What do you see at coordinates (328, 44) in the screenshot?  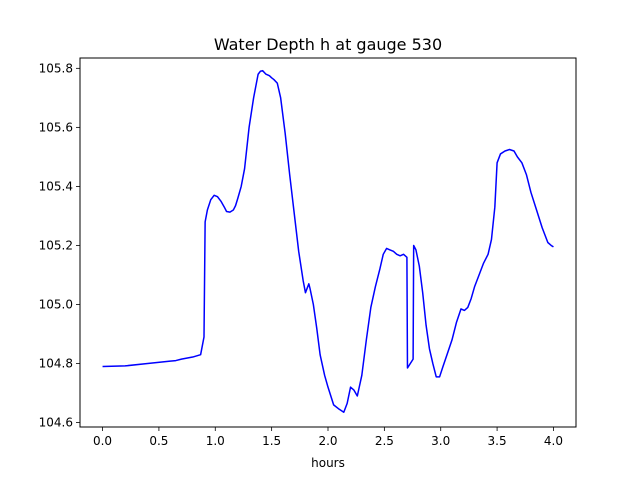 I see `chart-title: Water Depth h at gauge 530` at bounding box center [328, 44].